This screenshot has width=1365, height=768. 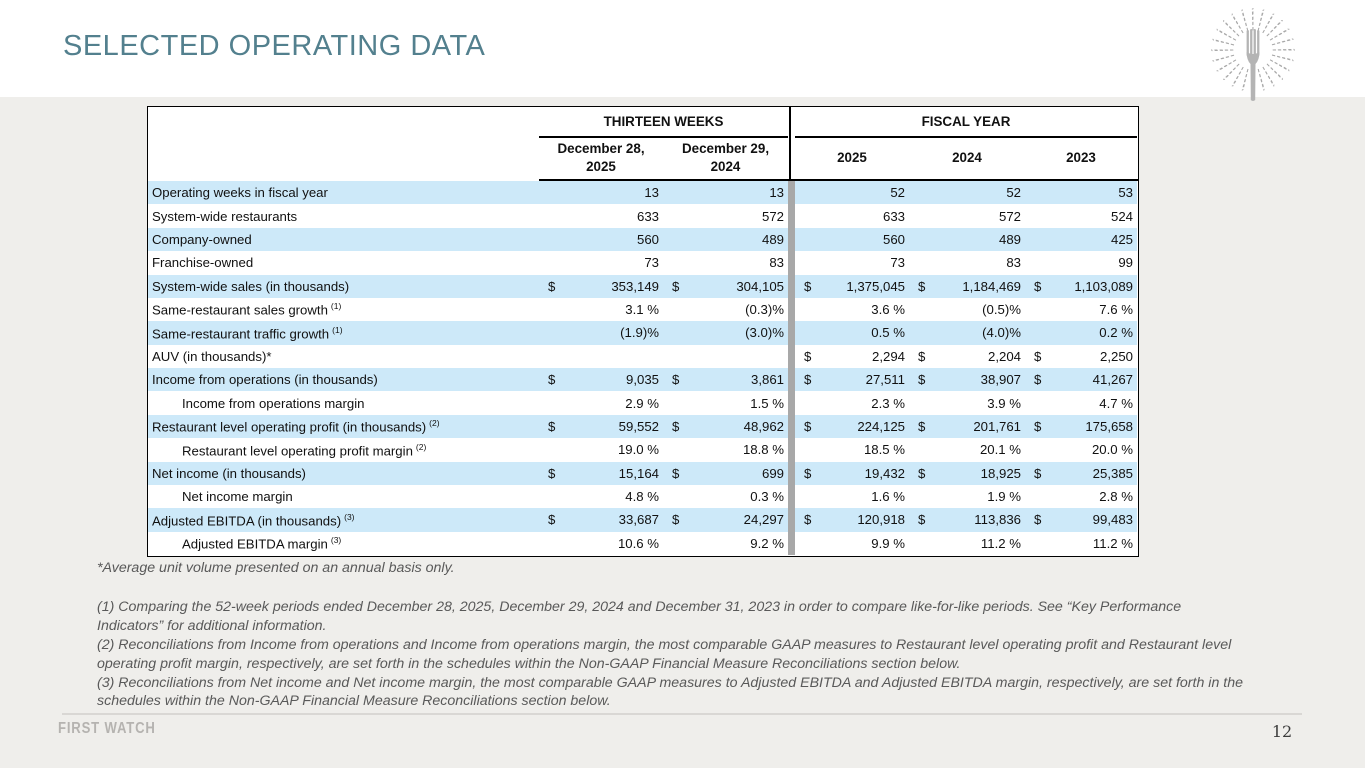 I want to click on cell-value: (0.3)%, so click(x=764, y=310).